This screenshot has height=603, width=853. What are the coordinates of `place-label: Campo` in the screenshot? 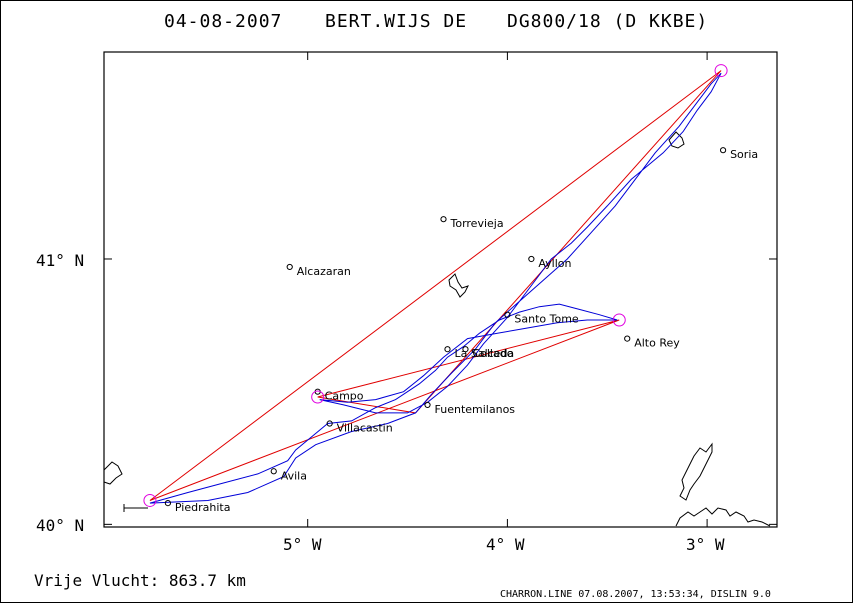 It's located at (344, 396).